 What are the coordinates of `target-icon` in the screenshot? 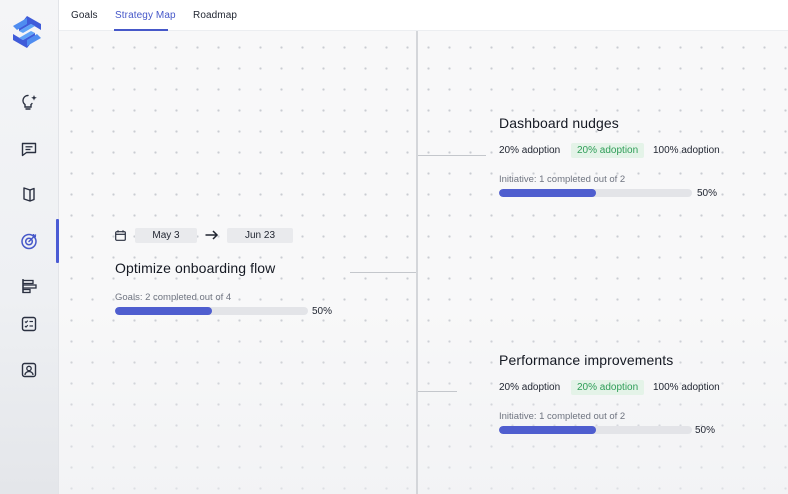 It's located at (29, 241).